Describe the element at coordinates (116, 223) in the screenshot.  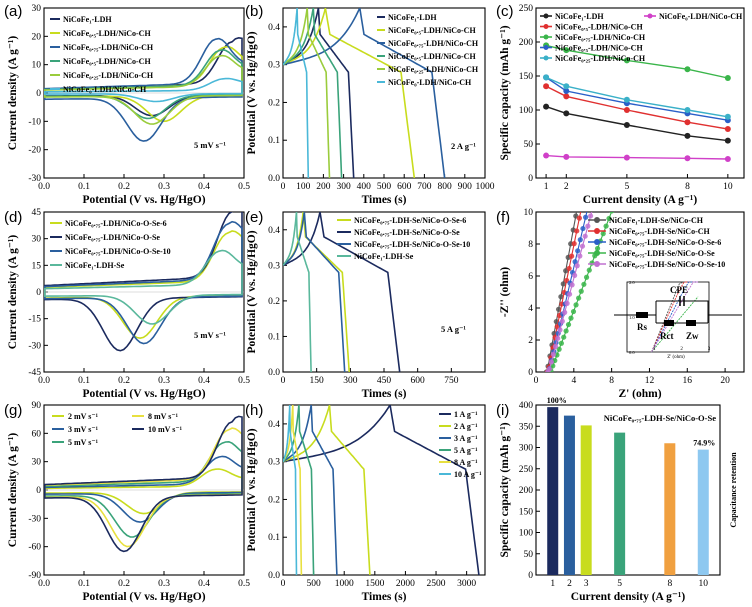
I see `legend-entry: NiCoFe₀.₇₅-LDH/NiCo-O-Se-6` at that location.